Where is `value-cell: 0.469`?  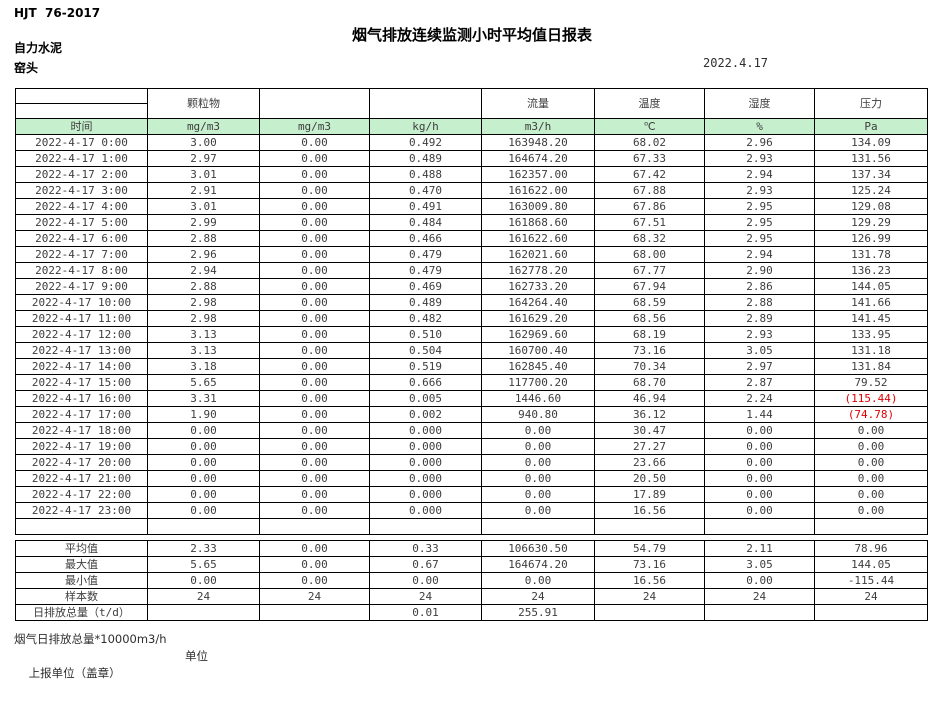 value-cell: 0.469 is located at coordinates (425, 286).